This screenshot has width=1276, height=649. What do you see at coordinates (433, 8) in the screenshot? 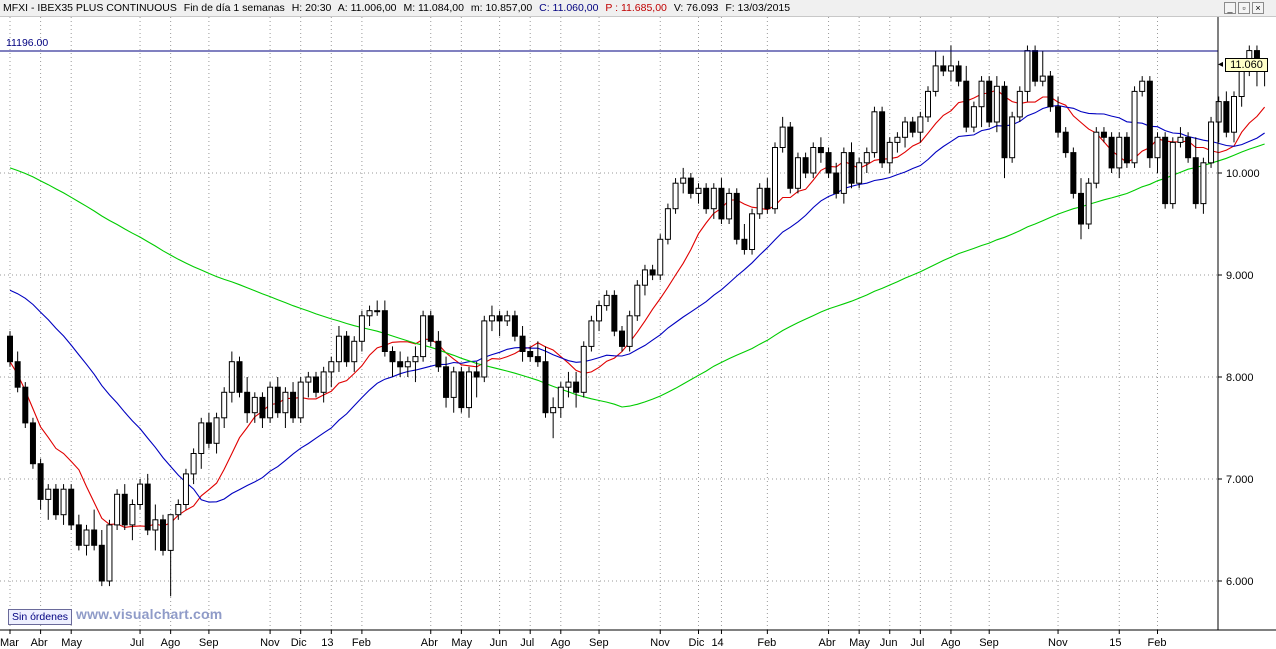
I see `high-label: M: 11.084,00` at bounding box center [433, 8].